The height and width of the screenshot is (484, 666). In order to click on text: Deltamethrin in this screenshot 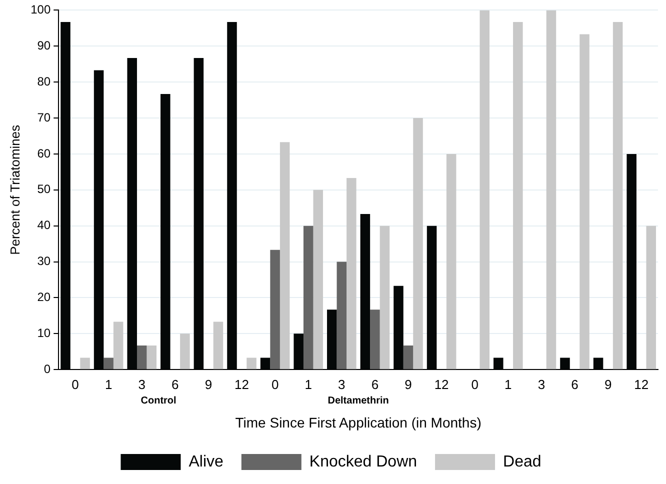, I will do `click(358, 400)`.